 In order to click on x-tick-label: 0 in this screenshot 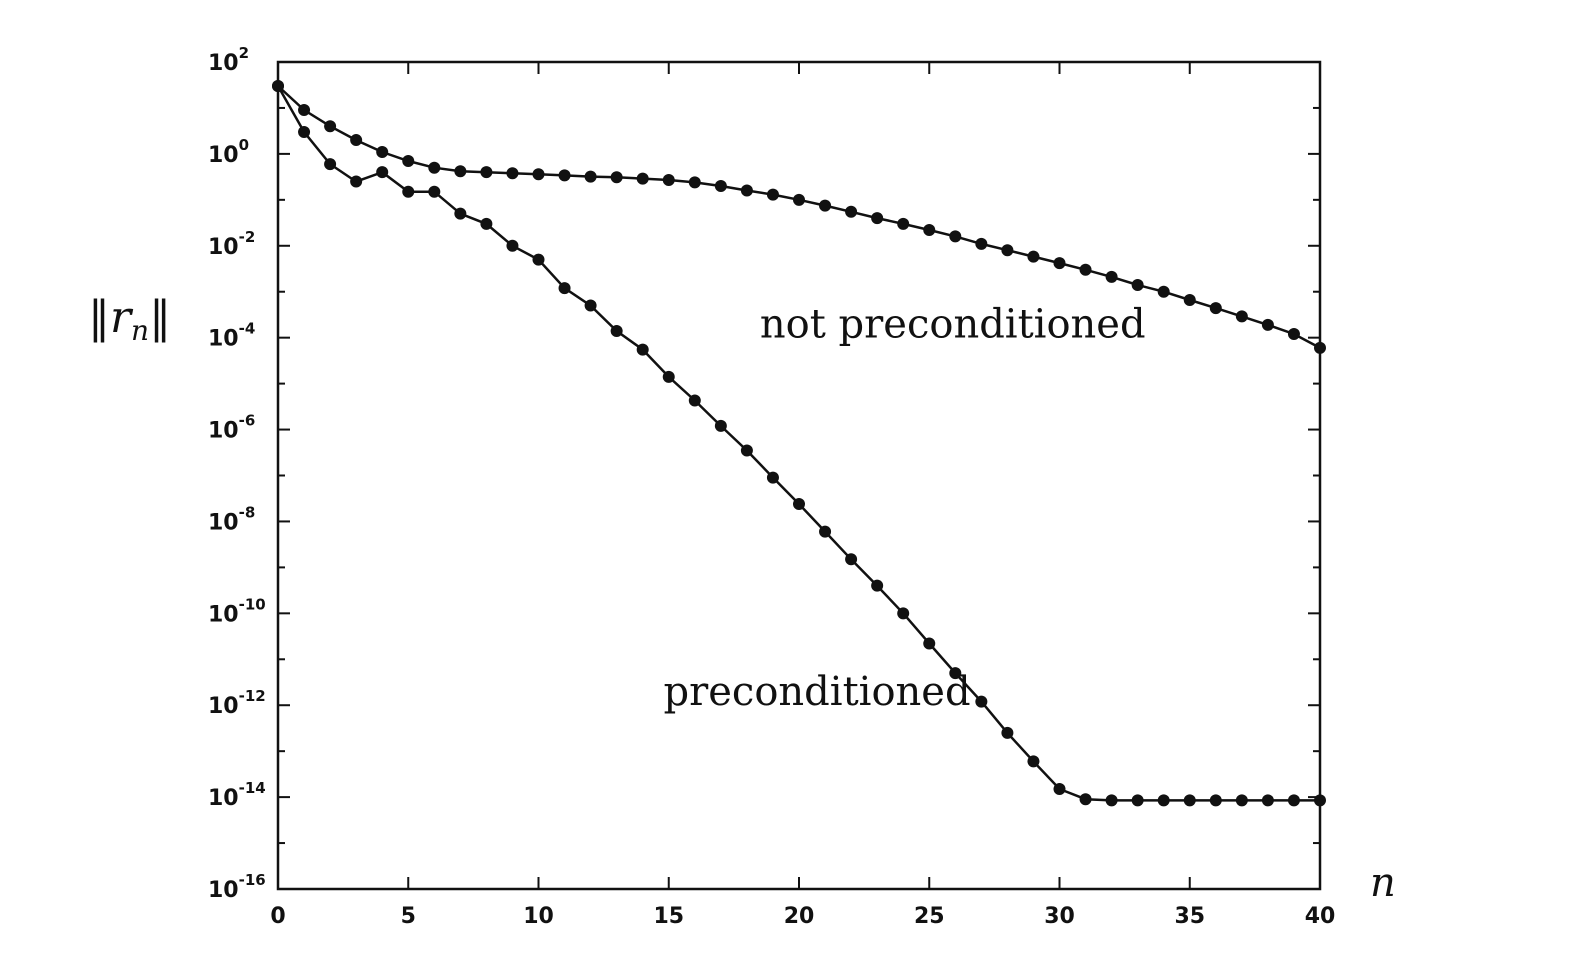, I will do `click(277, 916)`.